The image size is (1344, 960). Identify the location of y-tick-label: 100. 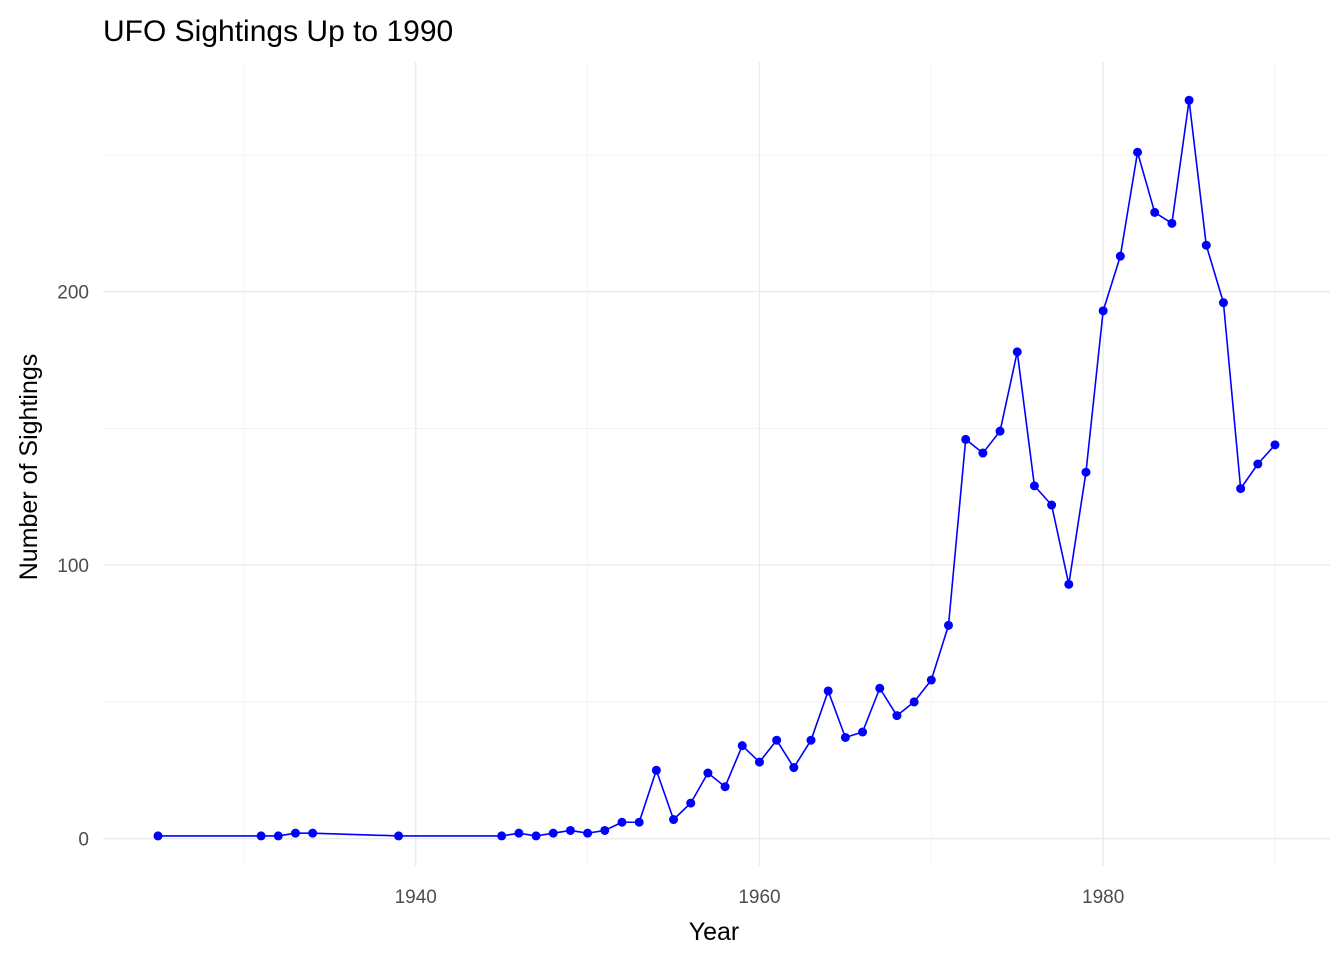
(73, 566).